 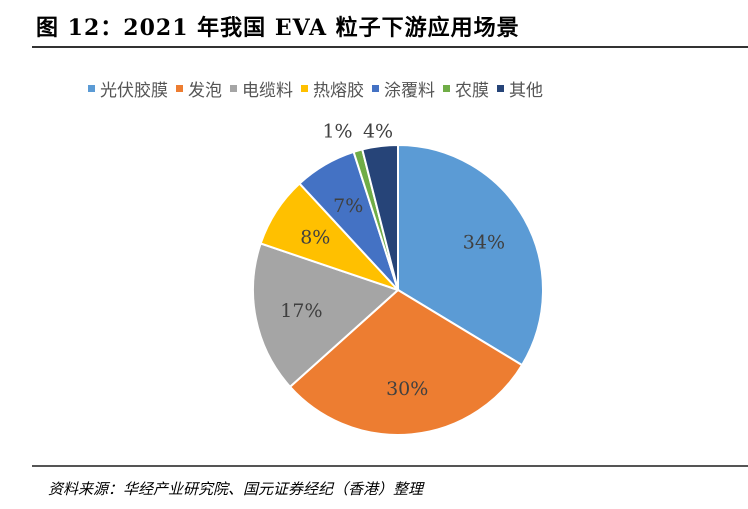 What do you see at coordinates (278, 28) in the screenshot?
I see `figure-title: 图 12：2021 年我国 EVA 粒子下游应用场景` at bounding box center [278, 28].